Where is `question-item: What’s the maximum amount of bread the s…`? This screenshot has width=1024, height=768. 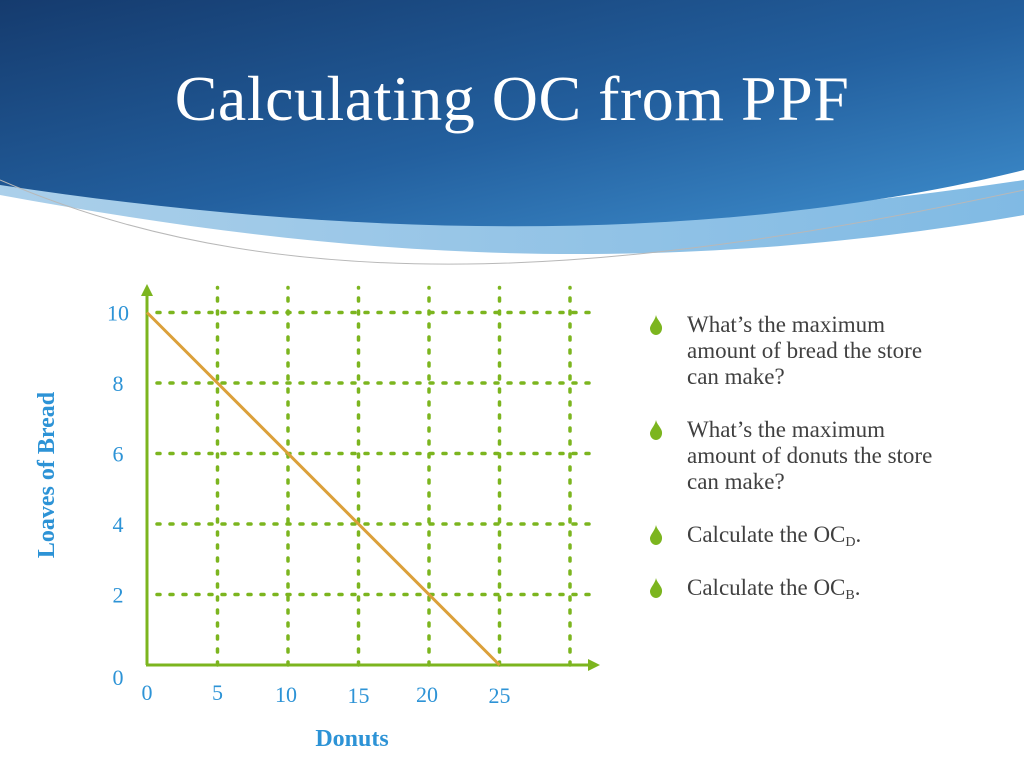
question-item: What’s the maximum amount of bread the s… is located at coordinates (798, 351).